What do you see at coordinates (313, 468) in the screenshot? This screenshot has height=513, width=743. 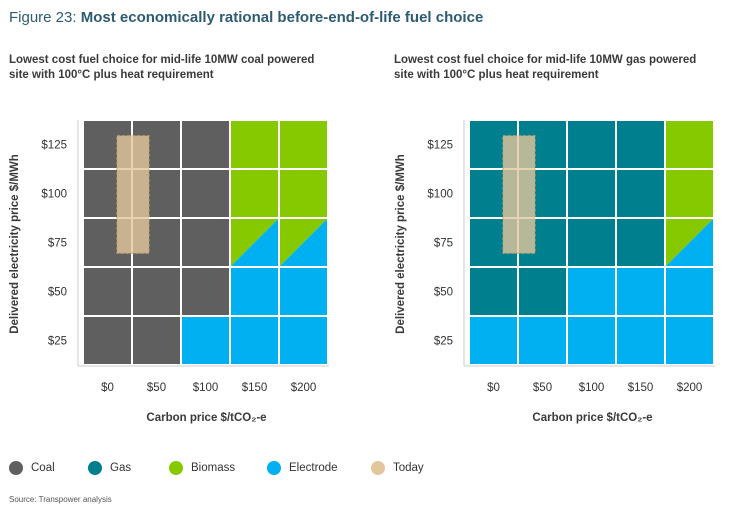 I see `legend-label: Electrode` at bounding box center [313, 468].